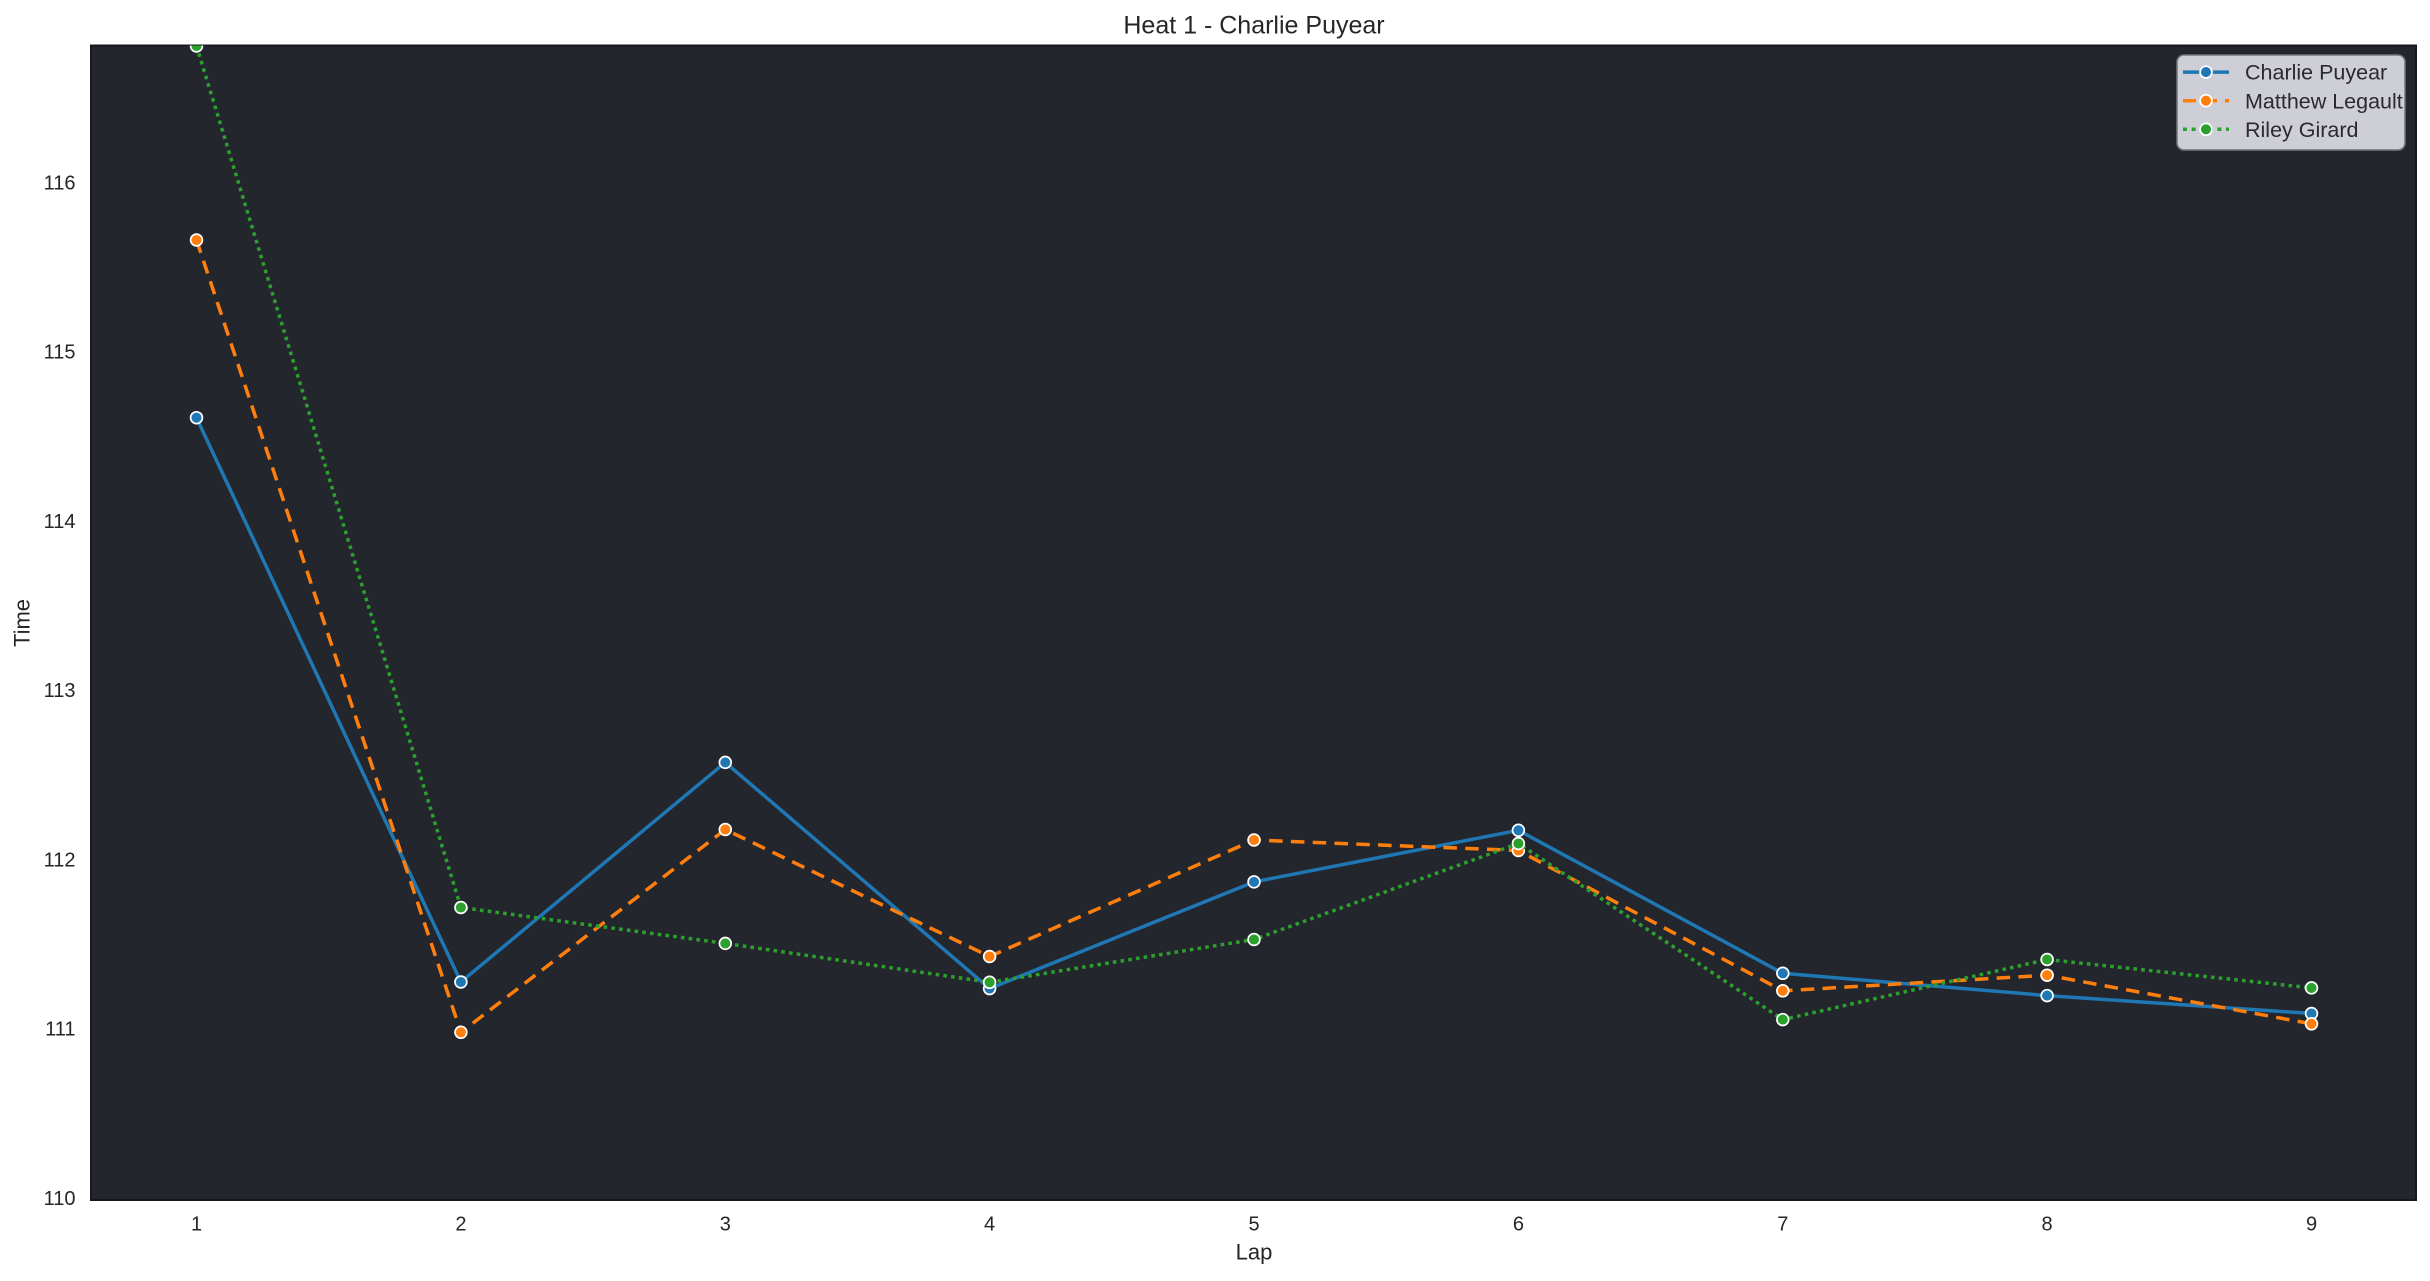  I want to click on svg-text: 8, so click(2047, 1224).